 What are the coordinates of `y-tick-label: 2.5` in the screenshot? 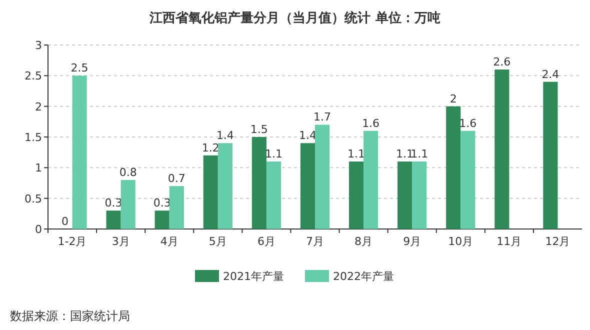 It's located at (33, 76).